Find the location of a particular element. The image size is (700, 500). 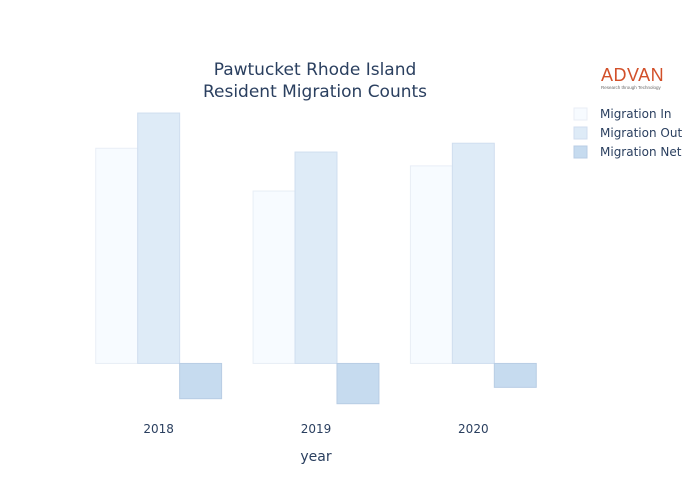

legend-label: Migration Net is located at coordinates (641, 152).